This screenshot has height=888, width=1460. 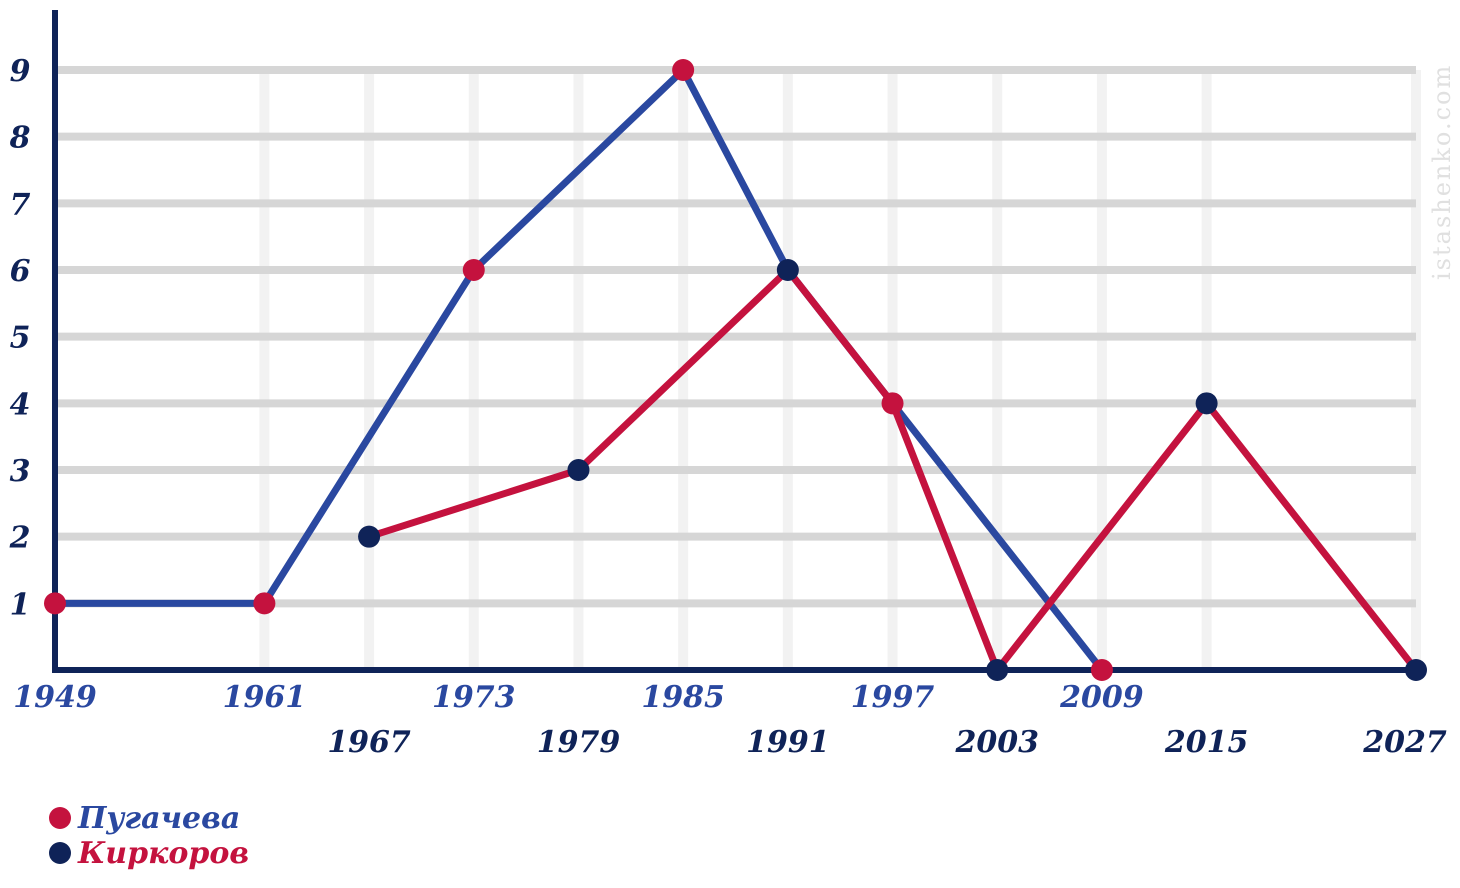 What do you see at coordinates (20, 404) in the screenshot?
I see `y-tick-4: 4` at bounding box center [20, 404].